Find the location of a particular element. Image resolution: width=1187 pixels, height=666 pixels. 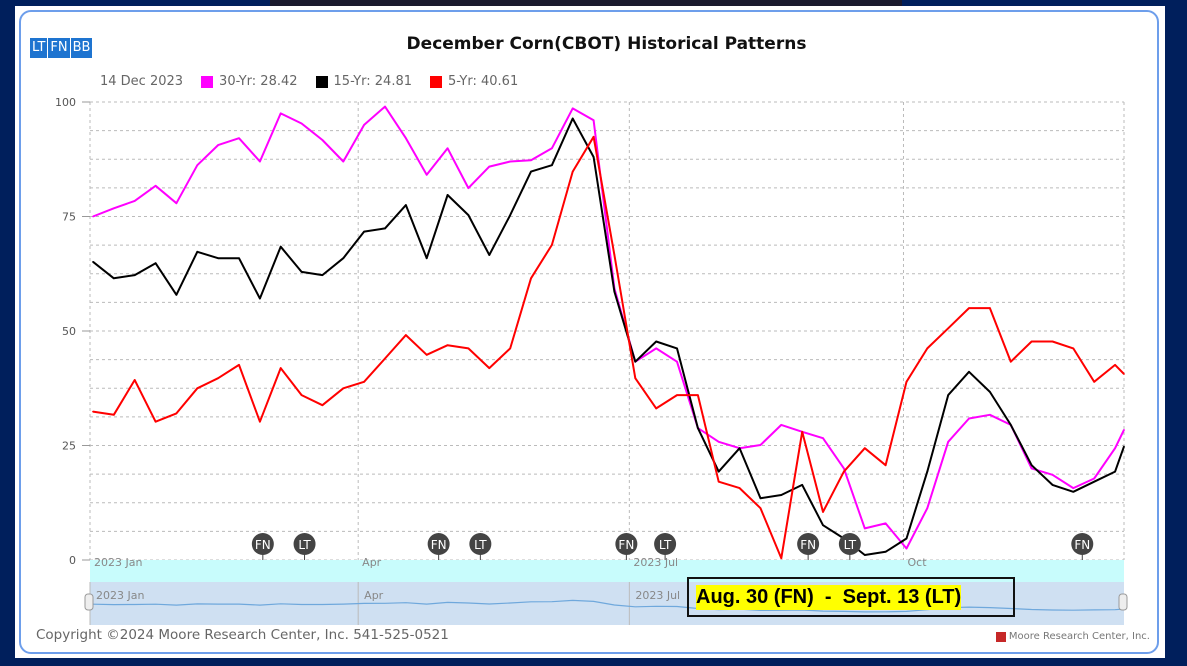

legend-5yr: 5-Yr: 40.61 is located at coordinates (483, 81).